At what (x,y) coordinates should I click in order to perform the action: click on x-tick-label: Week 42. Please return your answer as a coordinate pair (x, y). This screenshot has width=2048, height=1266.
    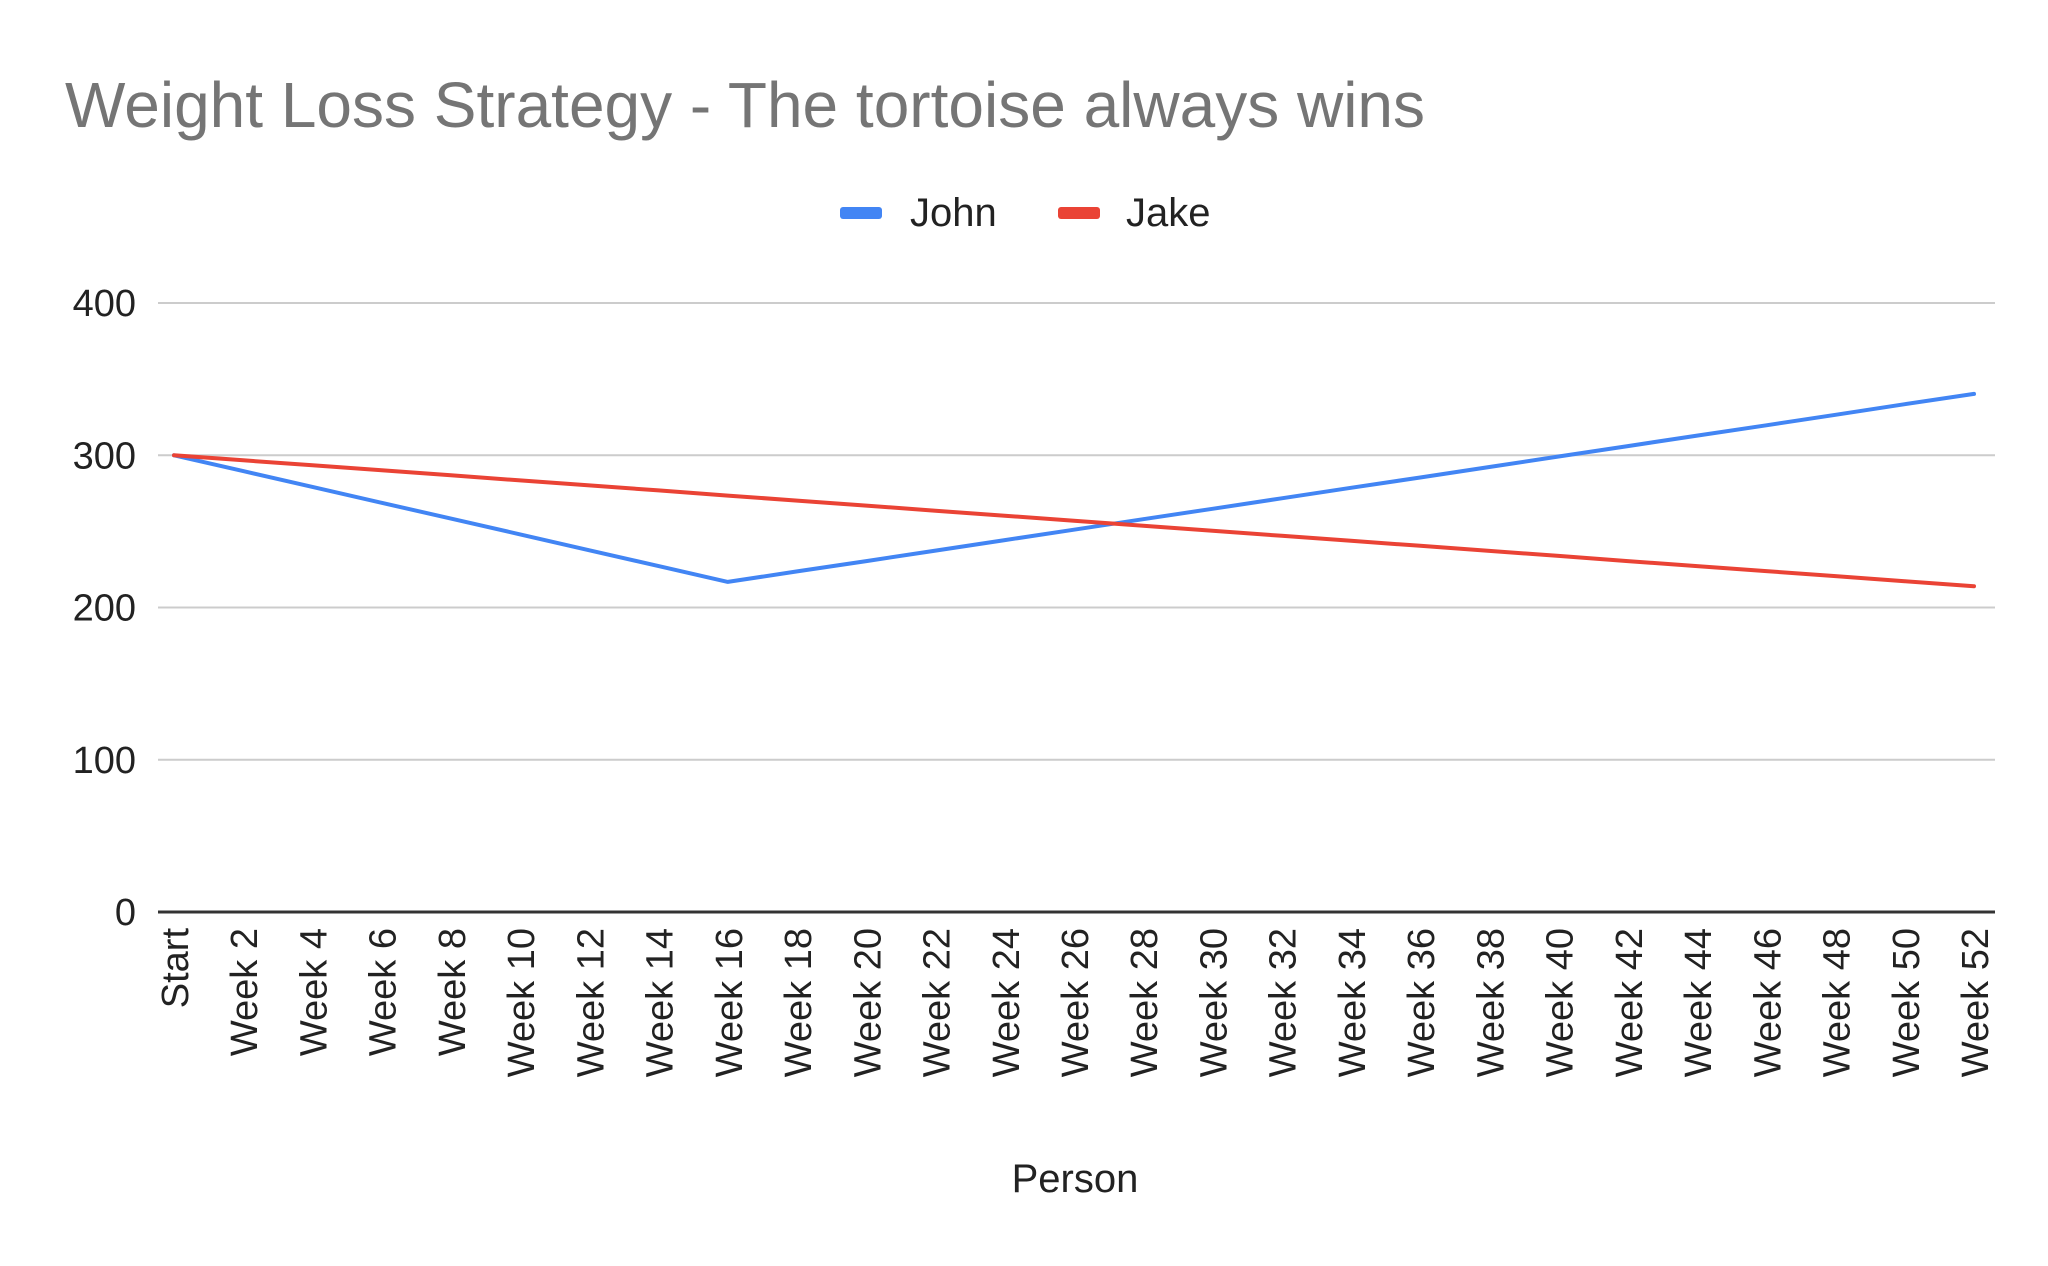
    Looking at the image, I should click on (1630, 1002).